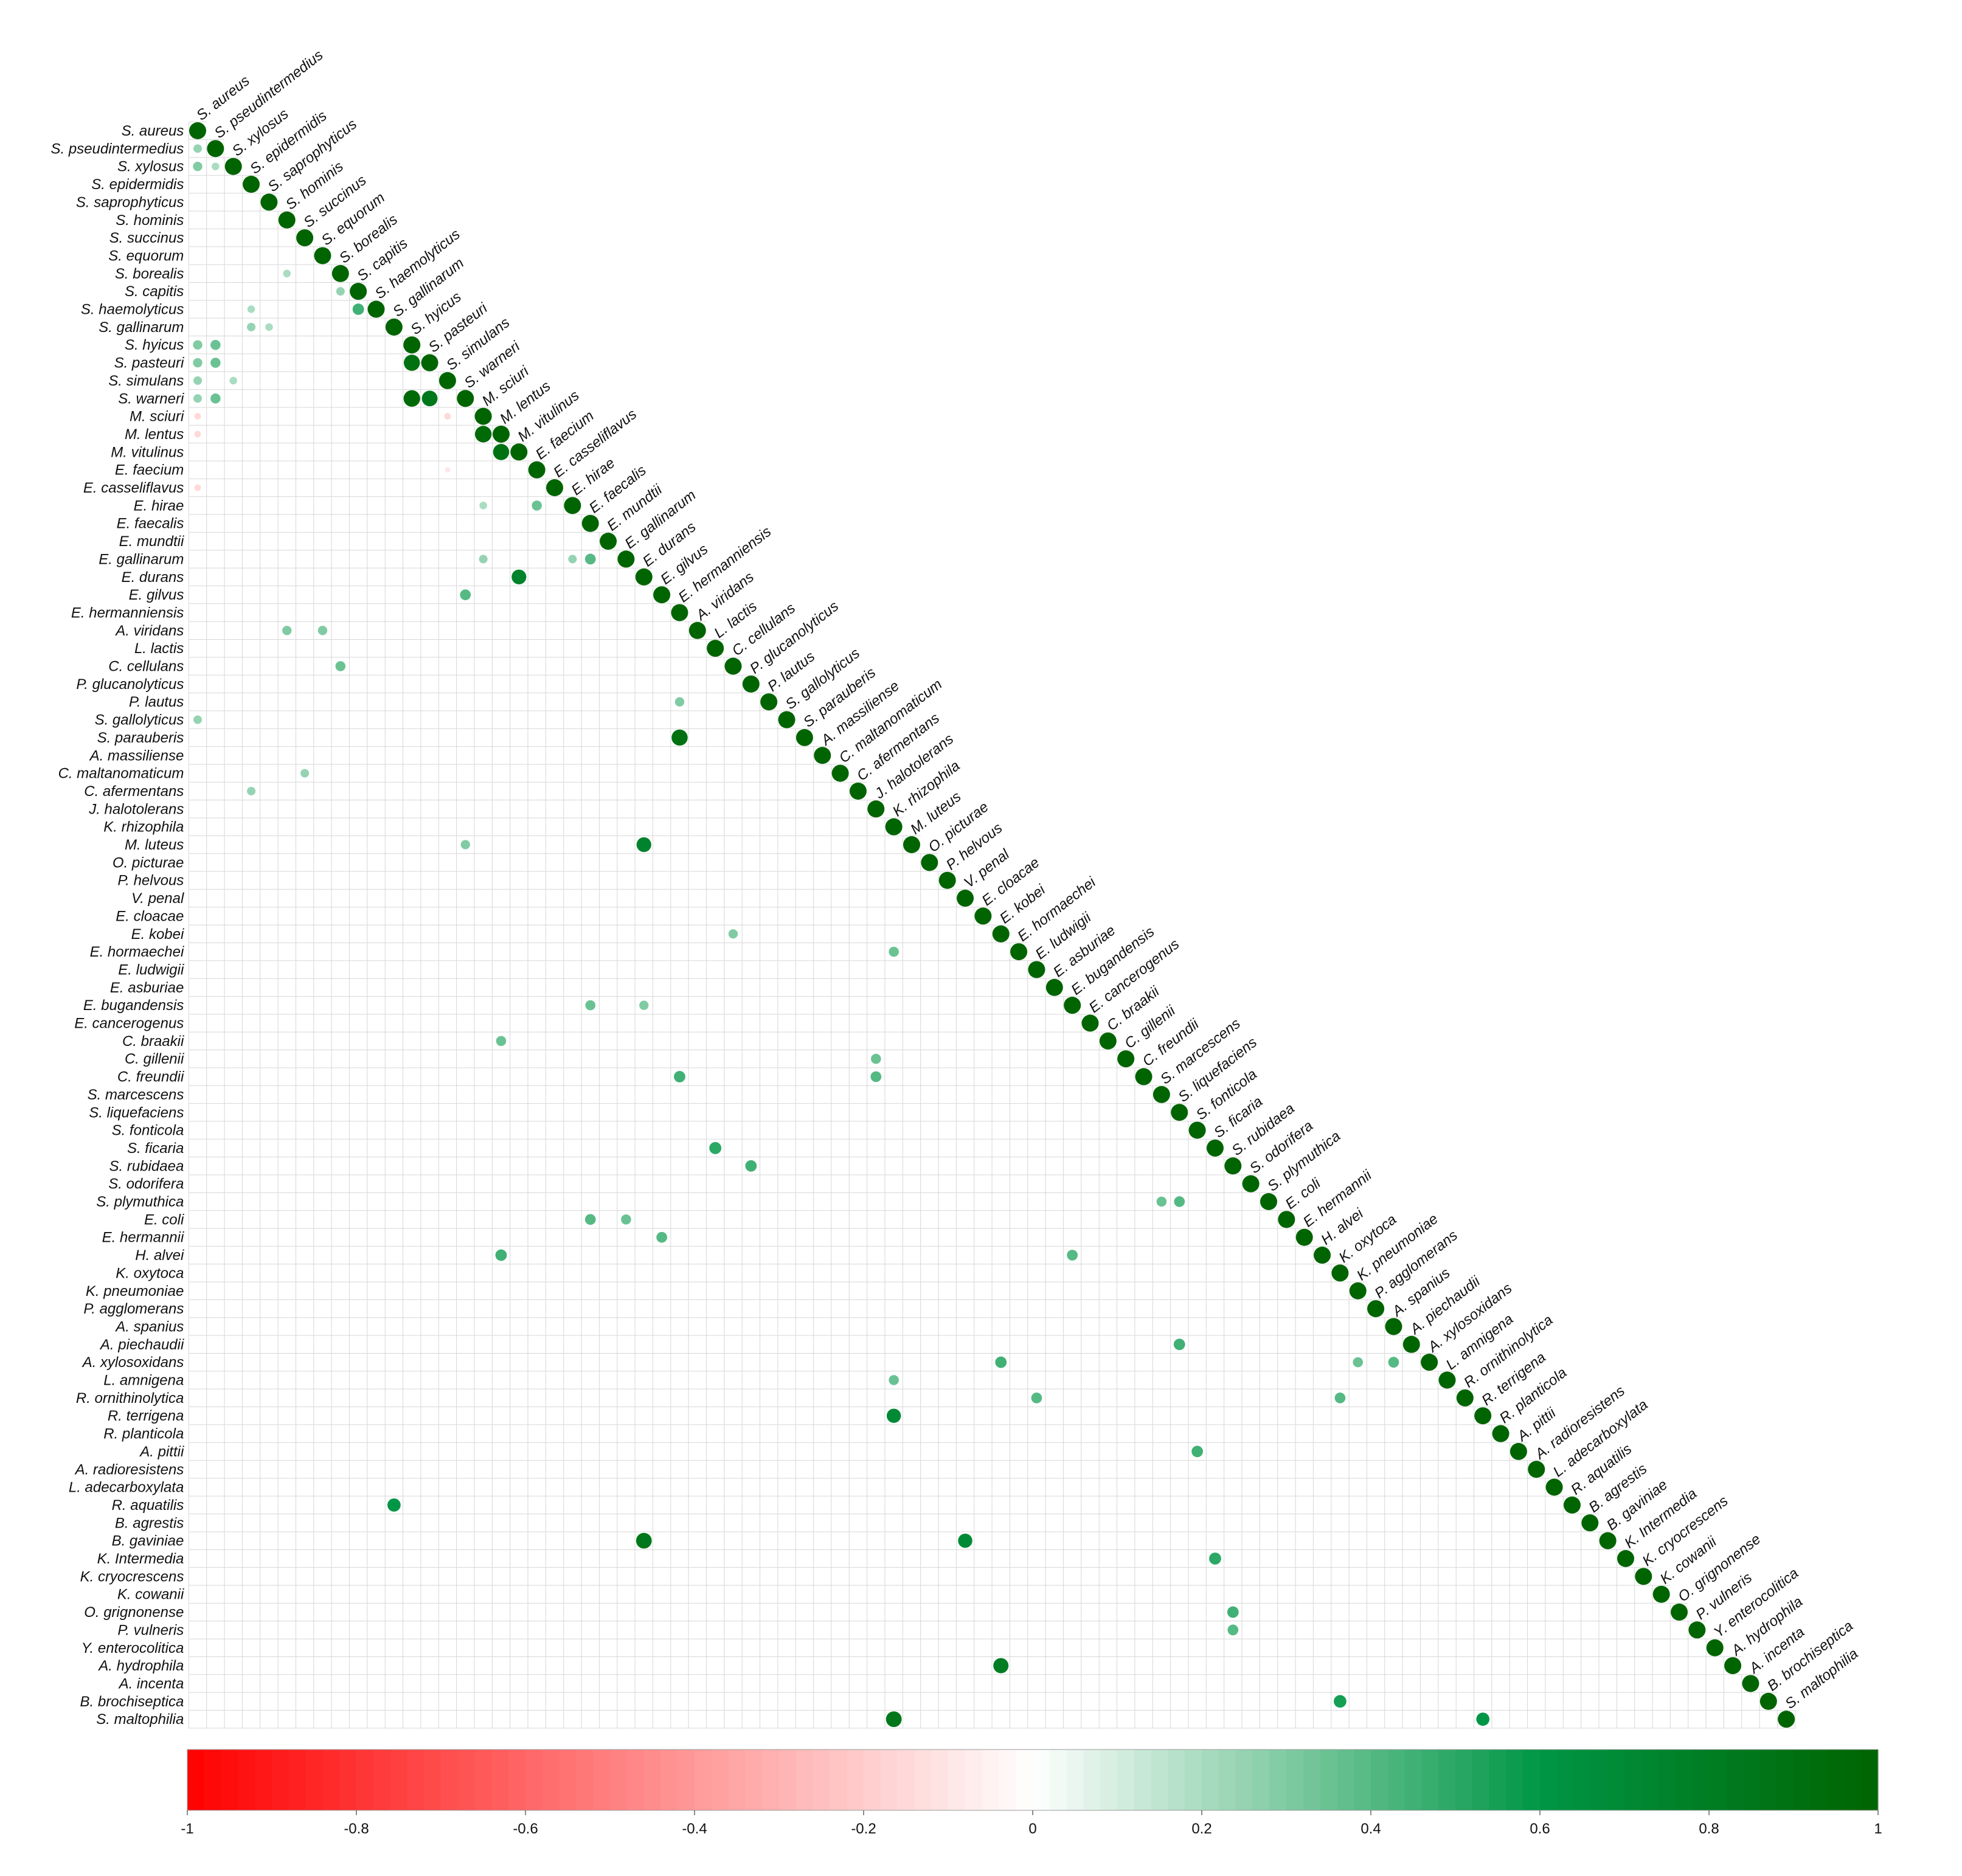 The width and height of the screenshot is (1962, 1876). I want to click on row-label: R. terrigena, so click(146, 1416).